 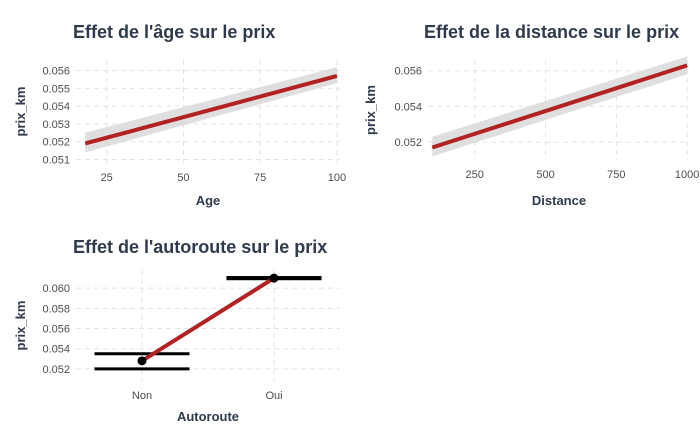 What do you see at coordinates (475, 175) in the screenshot?
I see `x-tick-label: 250` at bounding box center [475, 175].